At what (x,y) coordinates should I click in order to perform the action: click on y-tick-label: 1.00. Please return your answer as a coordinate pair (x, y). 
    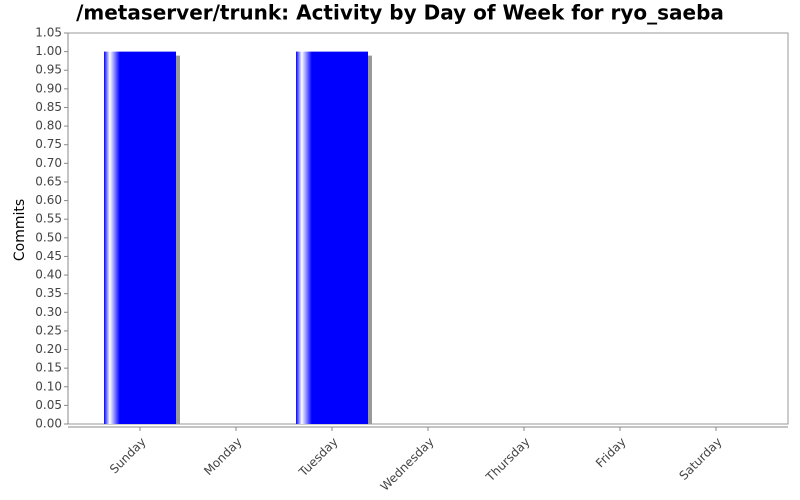
    Looking at the image, I should click on (48, 51).